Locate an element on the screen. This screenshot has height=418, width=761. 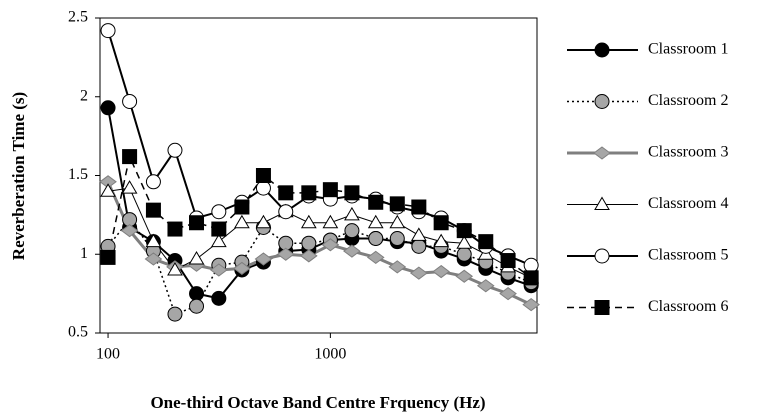
y-tick-label: 1.5 is located at coordinates (78, 174).